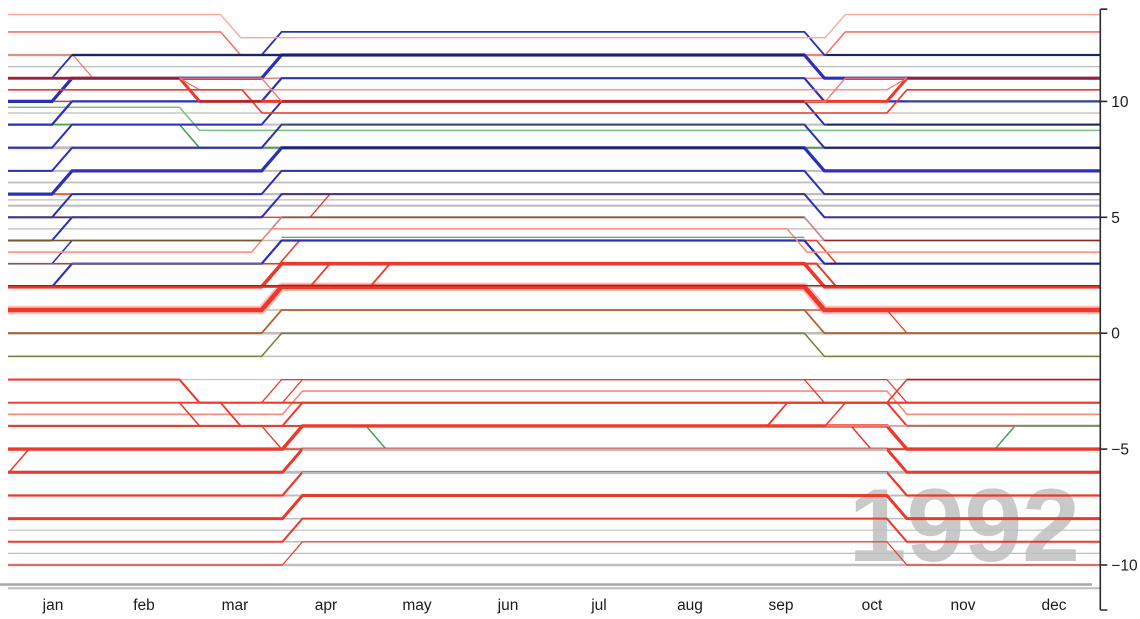 This screenshot has width=1140, height=619. I want to click on svg-text: 0, so click(1115, 334).